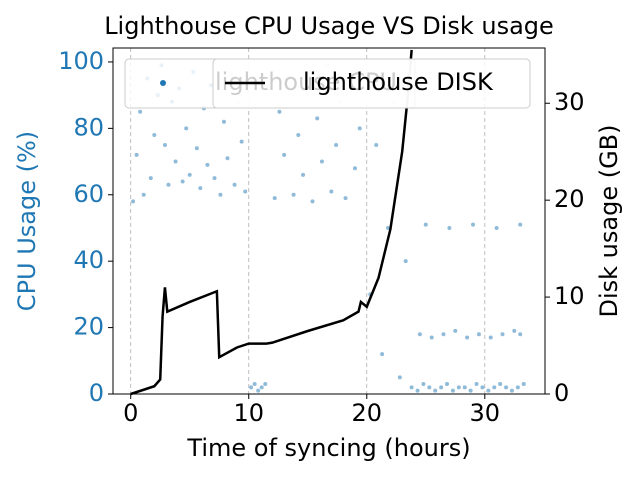 The height and width of the screenshot is (480, 640). I want to click on y-tick-label: 0, so click(96, 393).